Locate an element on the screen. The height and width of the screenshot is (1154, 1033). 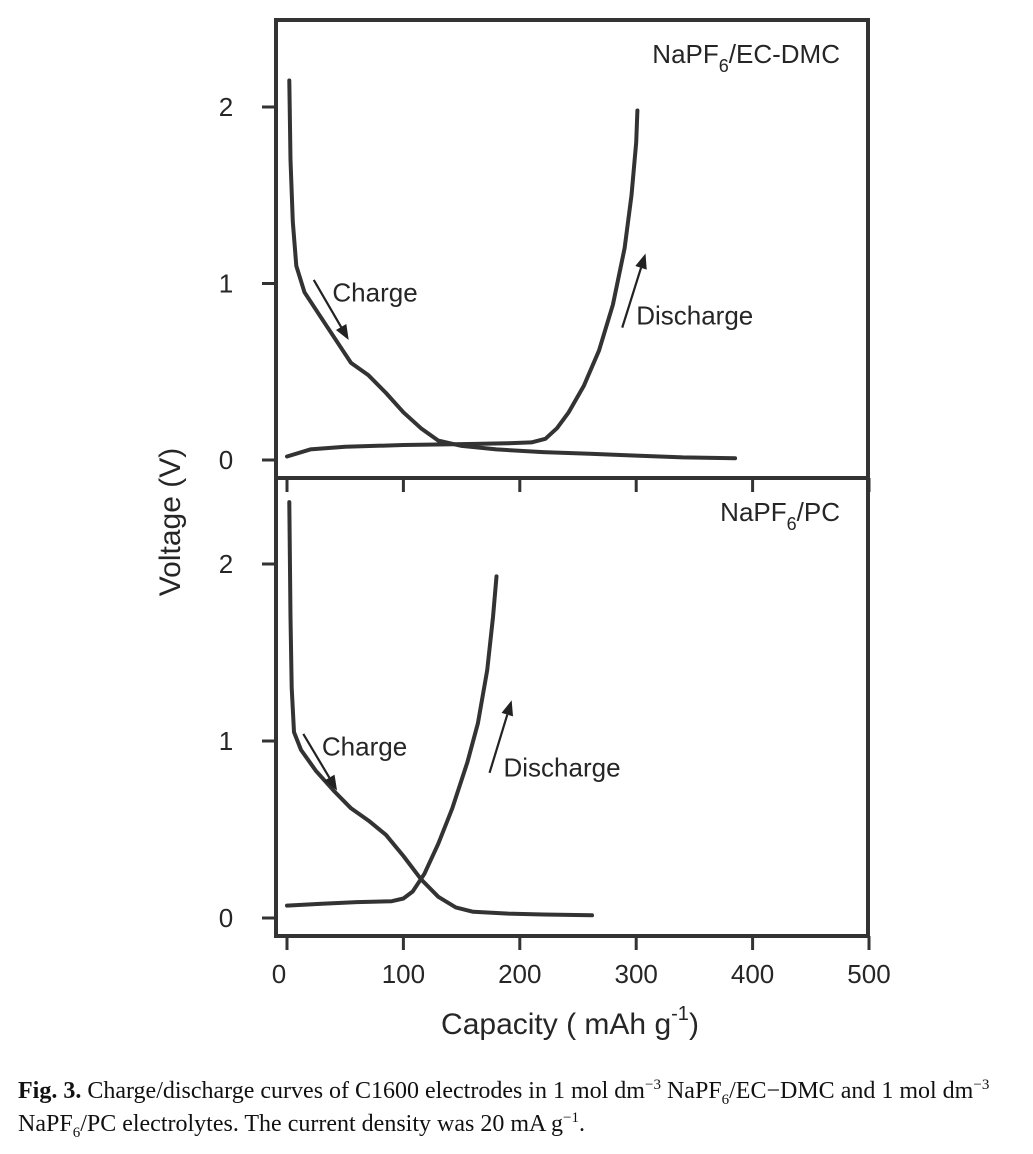
x-axis-title: Capacity ( mAh g-1) is located at coordinates (570, 1022).